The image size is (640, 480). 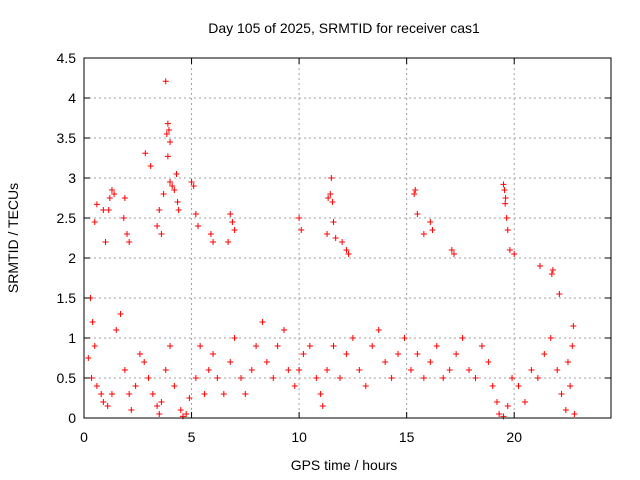 I want to click on y-tick-label: 0.5, so click(x=67, y=378).